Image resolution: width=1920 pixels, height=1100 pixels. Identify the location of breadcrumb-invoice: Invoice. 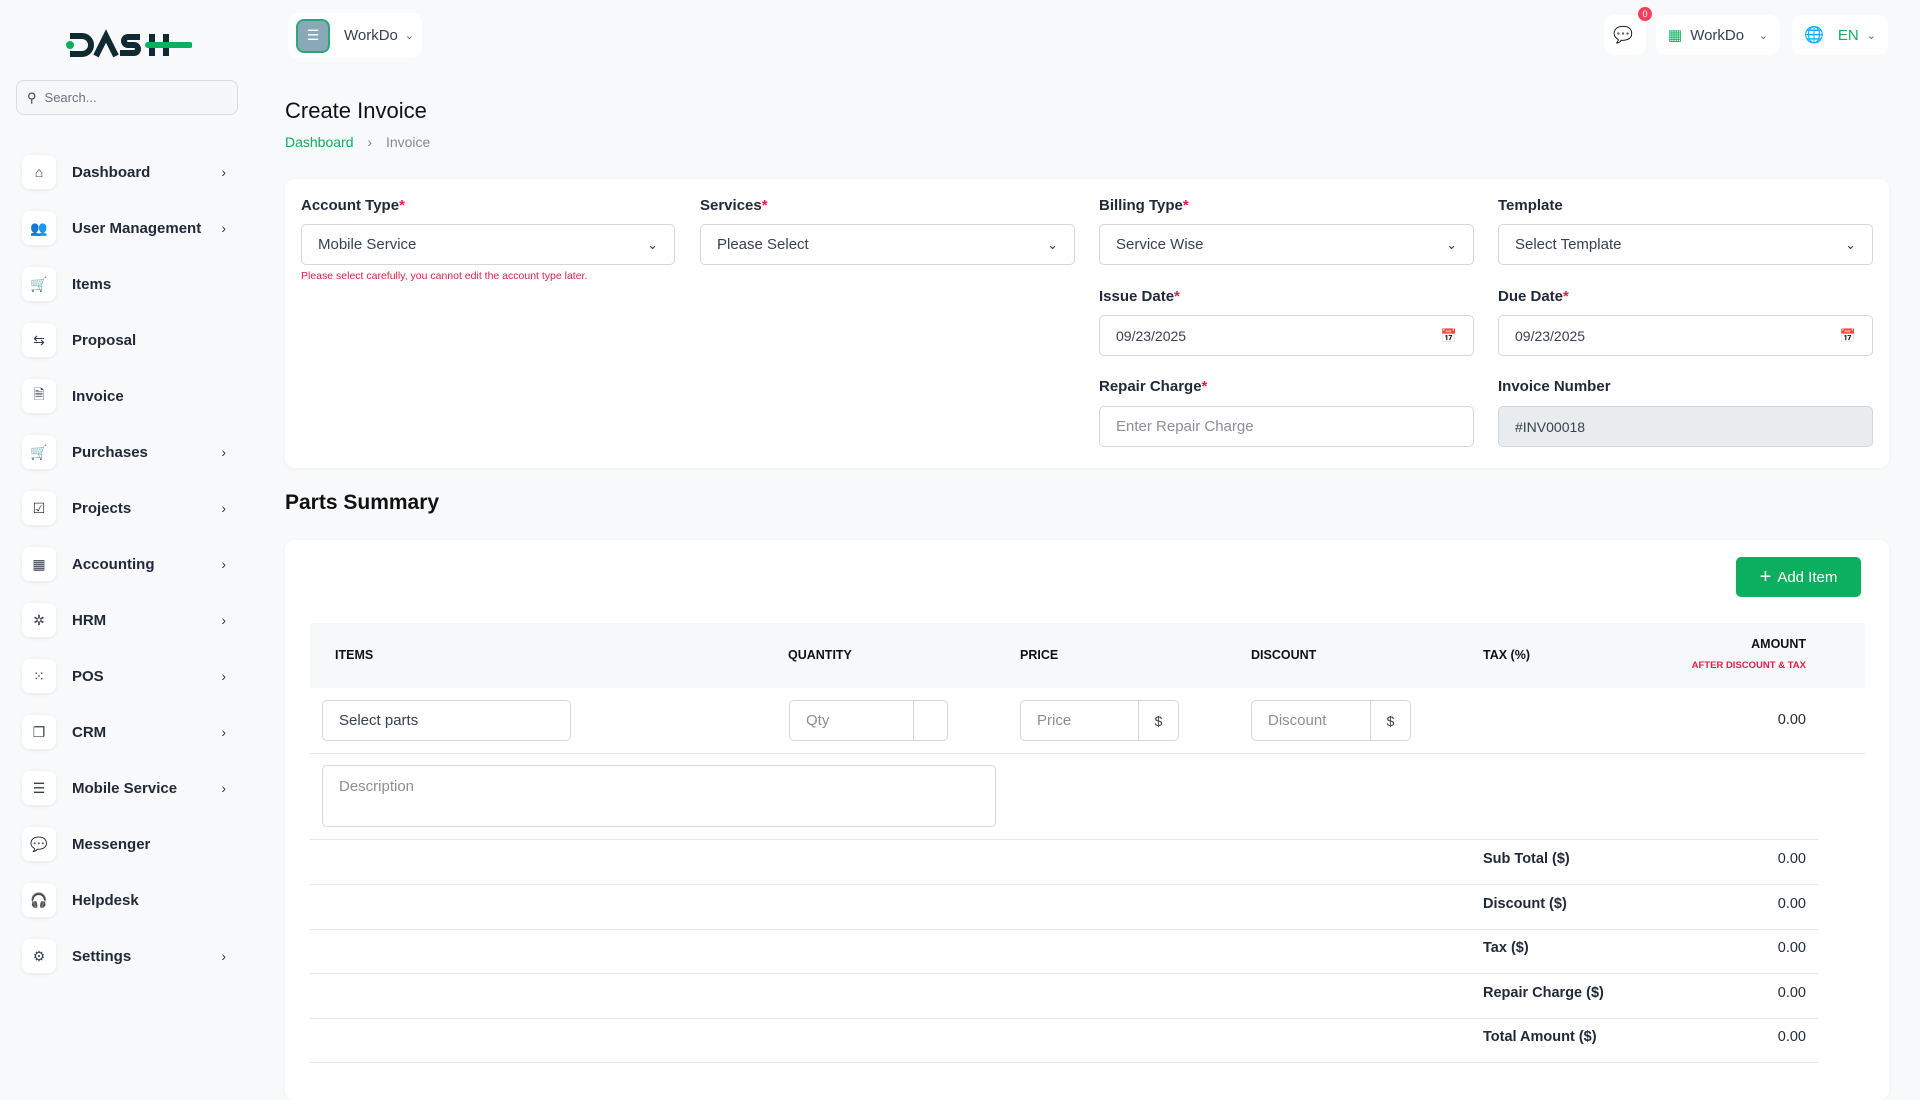
(408, 142).